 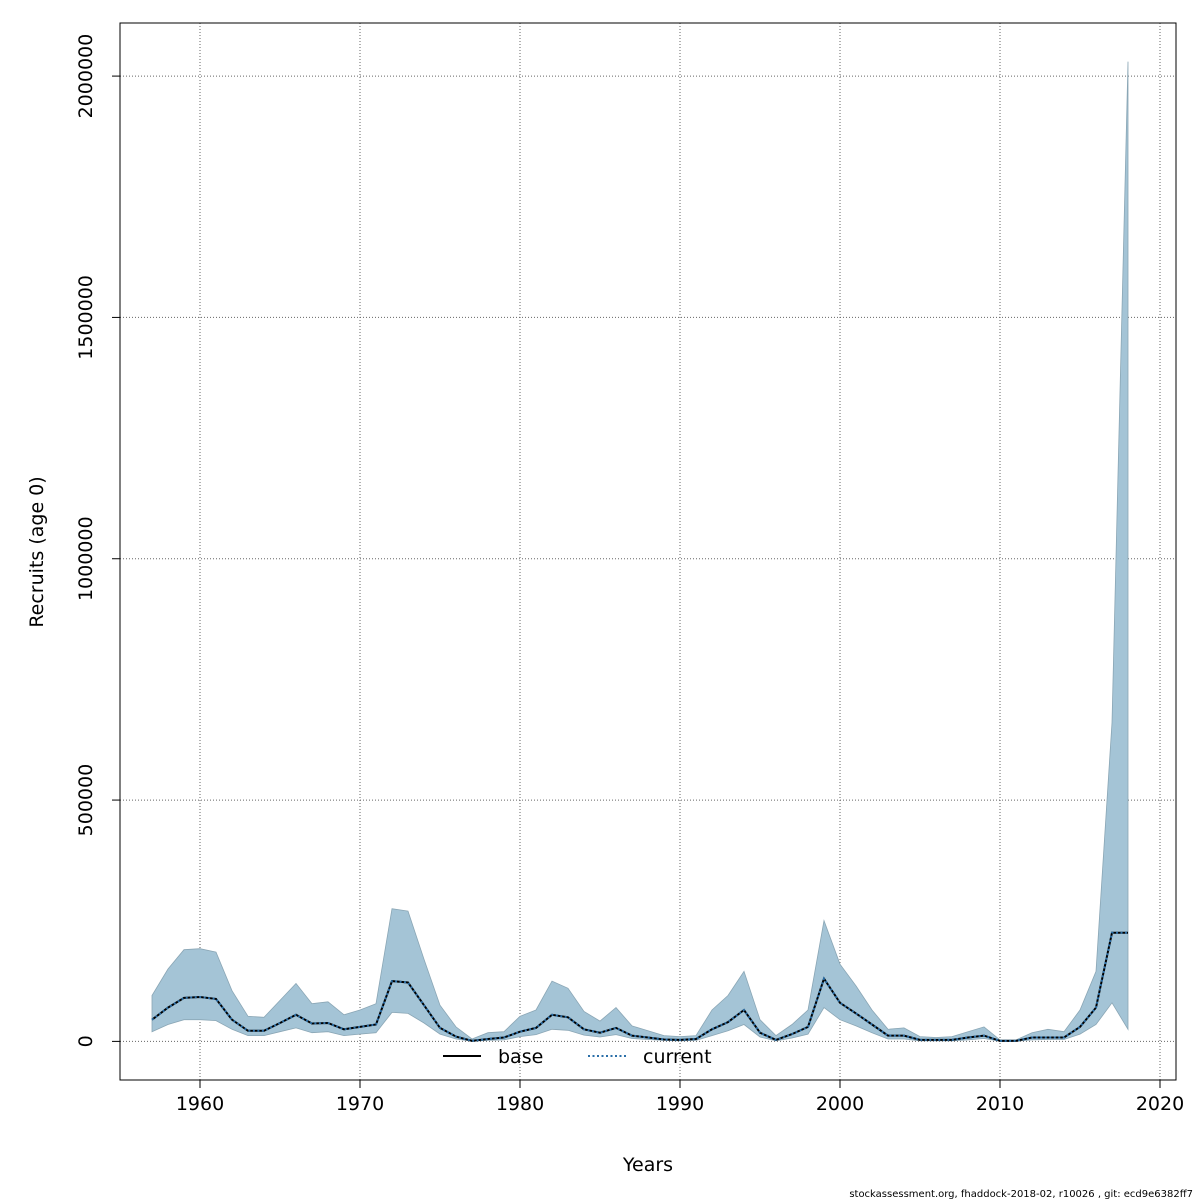 I want to click on series-line-current, so click(x=639, y=986).